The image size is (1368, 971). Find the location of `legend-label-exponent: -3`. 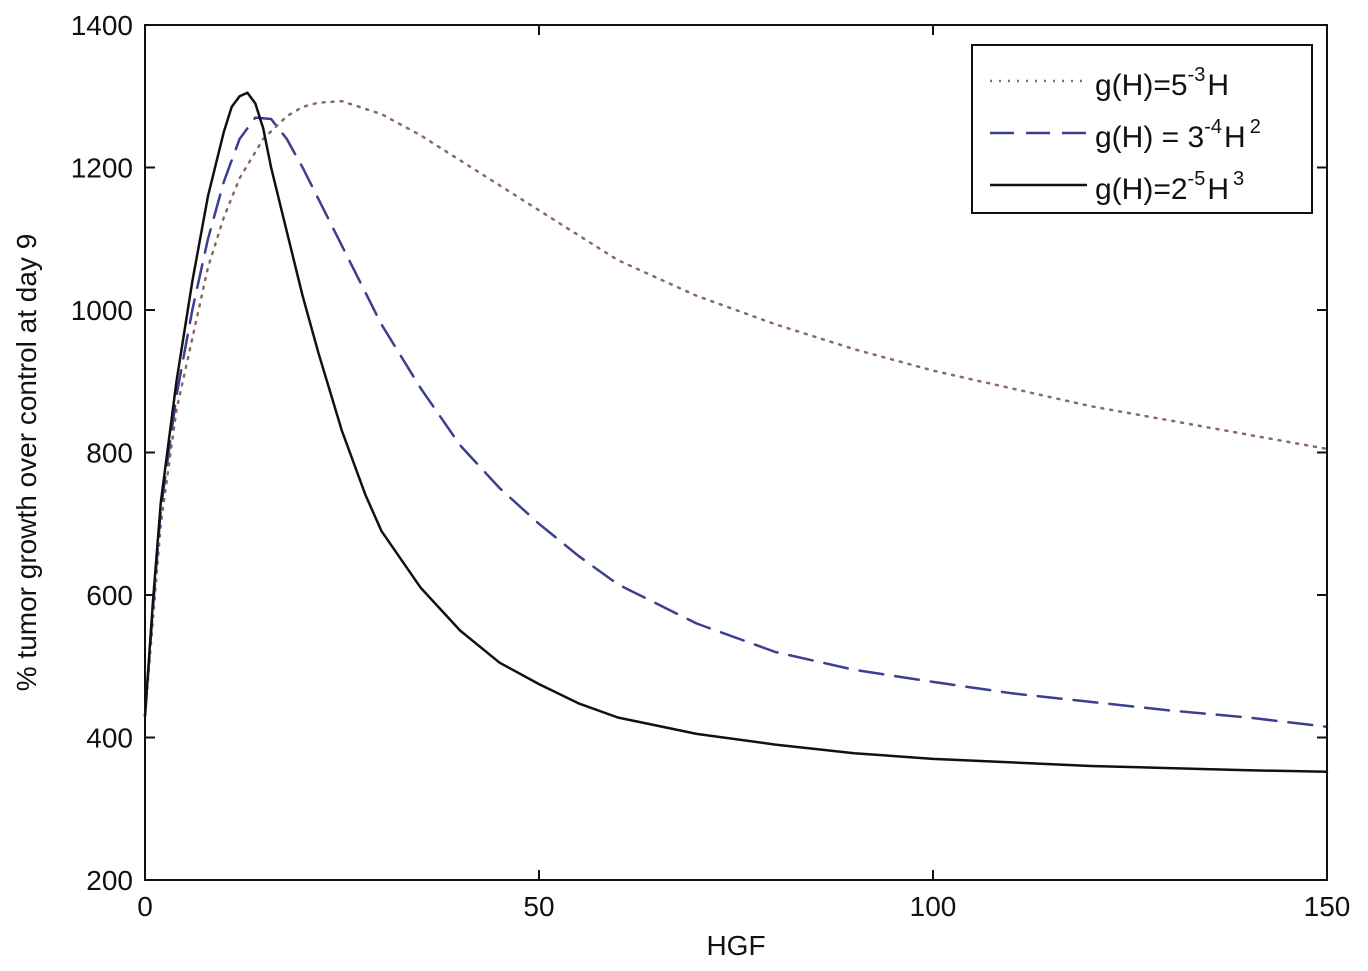

legend-label-exponent: -3 is located at coordinates (1197, 75).